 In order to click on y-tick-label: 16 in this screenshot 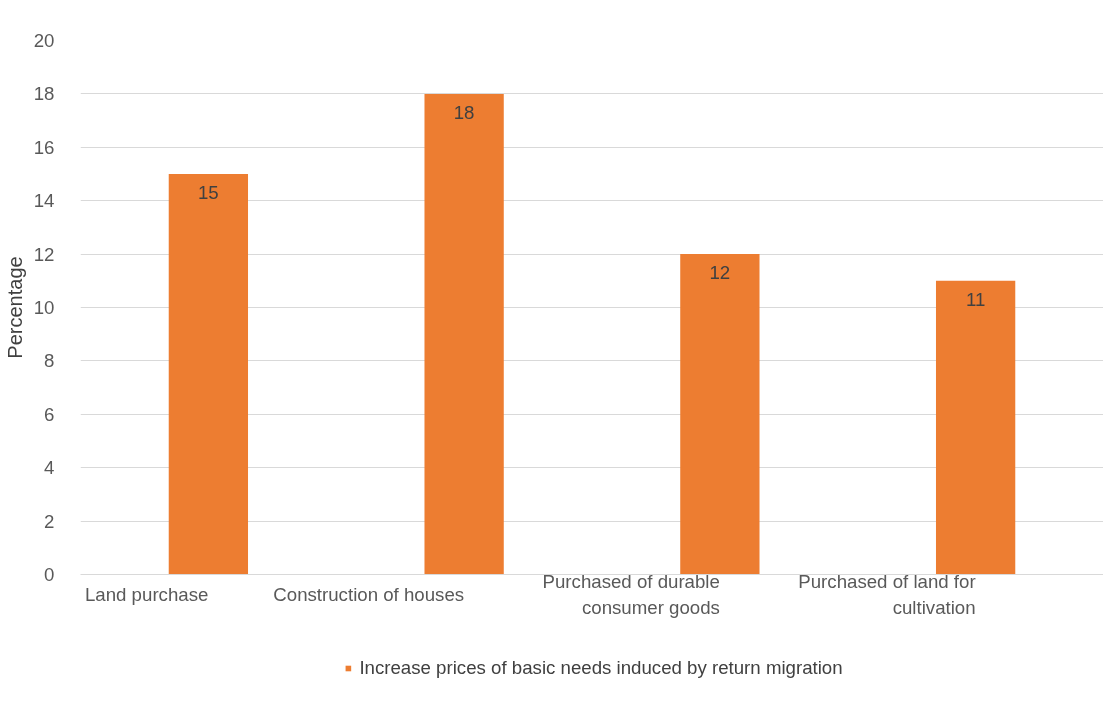, I will do `click(44, 147)`.